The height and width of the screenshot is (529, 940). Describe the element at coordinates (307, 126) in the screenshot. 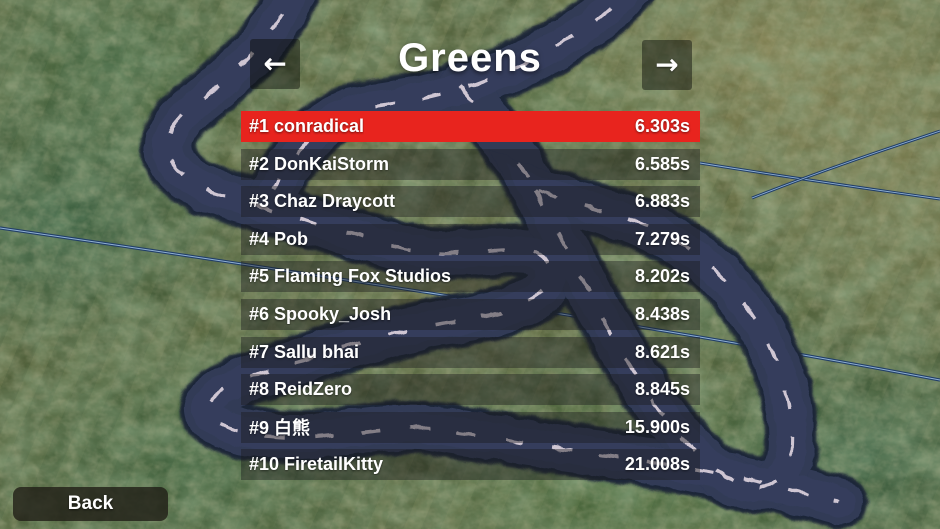

I see `player-rank-and-name: #1 conradical` at that location.